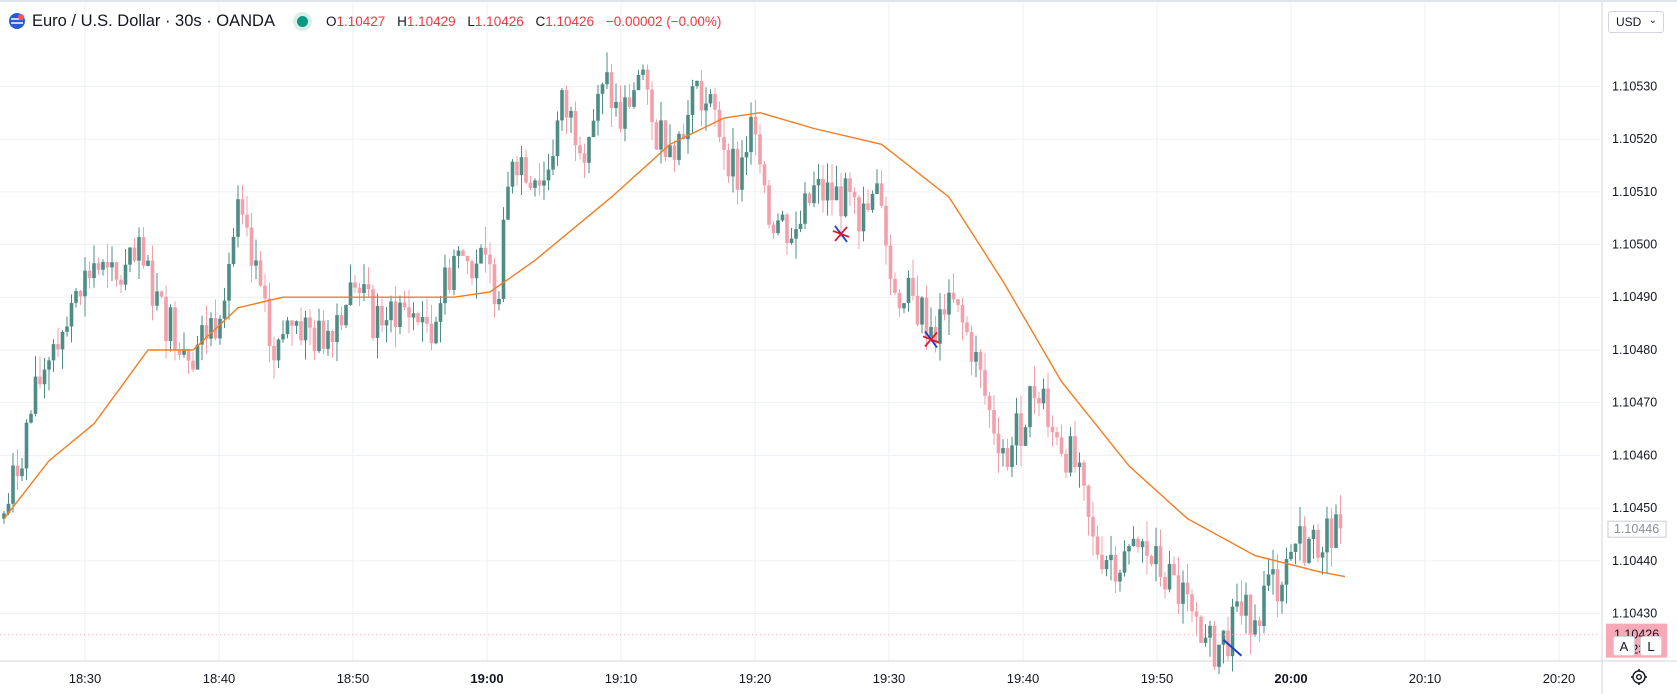  I want to click on annotation-stroke-red, so click(841, 234).